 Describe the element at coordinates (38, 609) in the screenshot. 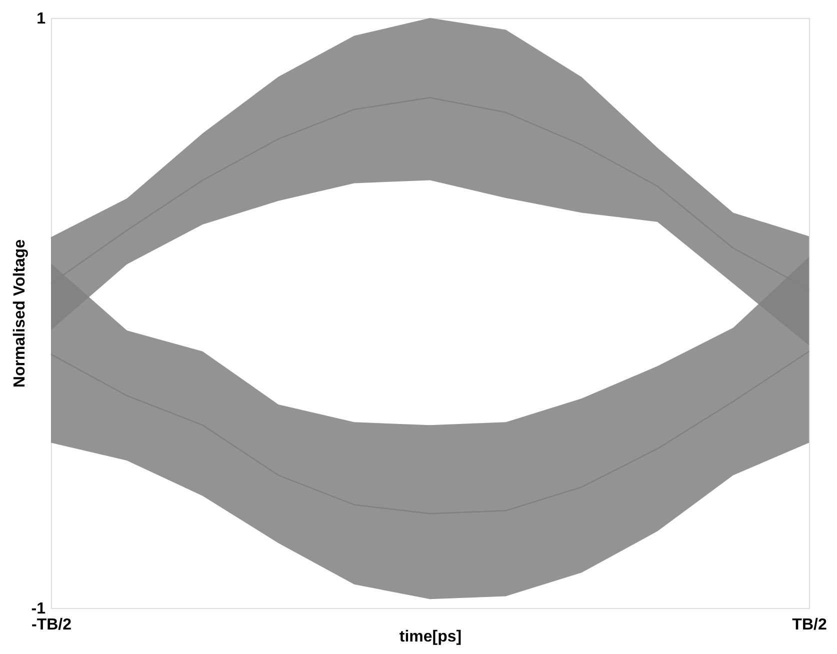

I see `y-tick-label: -1` at that location.